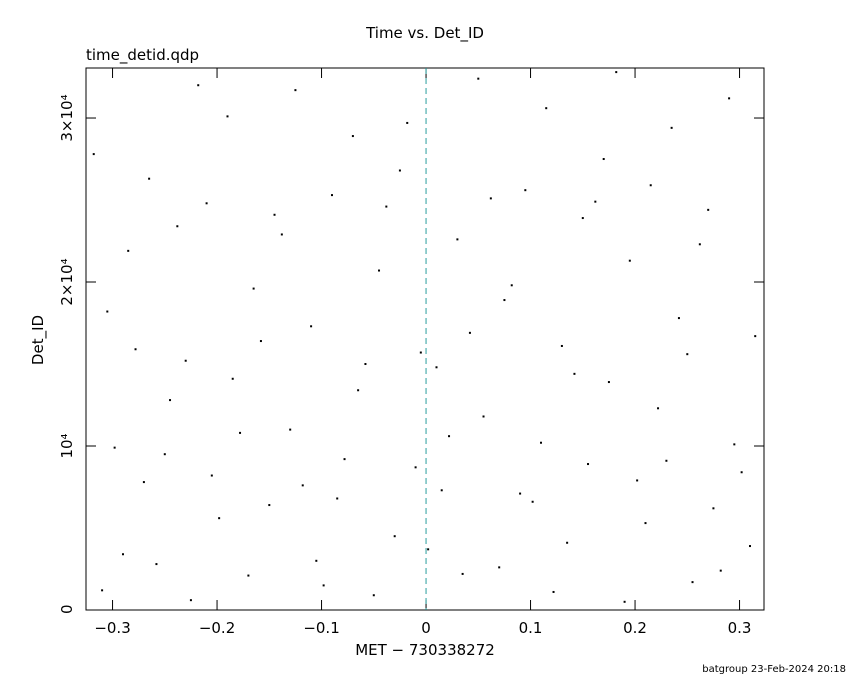 This screenshot has width=850, height=680. What do you see at coordinates (425, 650) in the screenshot?
I see `x-axis-label: MET − 730338272` at bounding box center [425, 650].